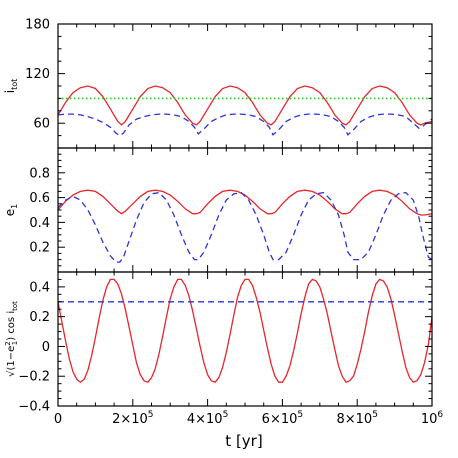 This screenshot has height=458, width=458. Describe the element at coordinates (282, 418) in the screenshot. I see `x-tick-label: 6×10⁵` at that location.